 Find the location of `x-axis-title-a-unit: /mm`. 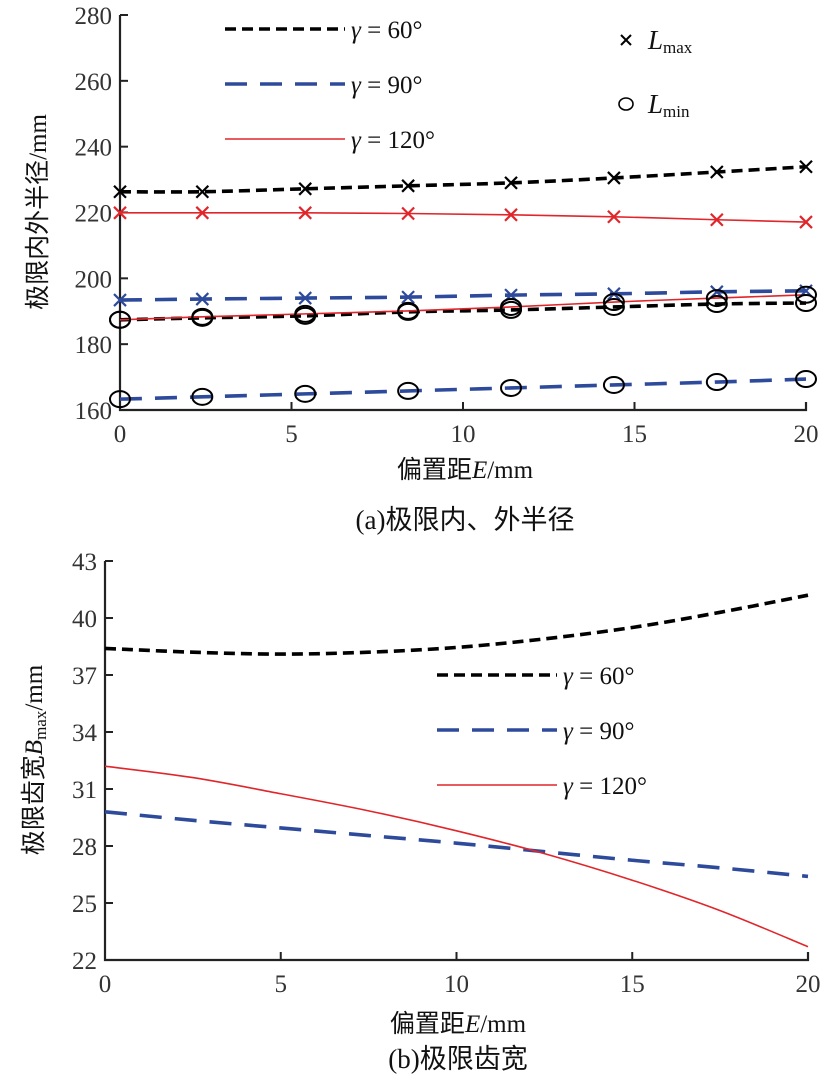

x-axis-title-a-unit: /mm is located at coordinates (510, 470).